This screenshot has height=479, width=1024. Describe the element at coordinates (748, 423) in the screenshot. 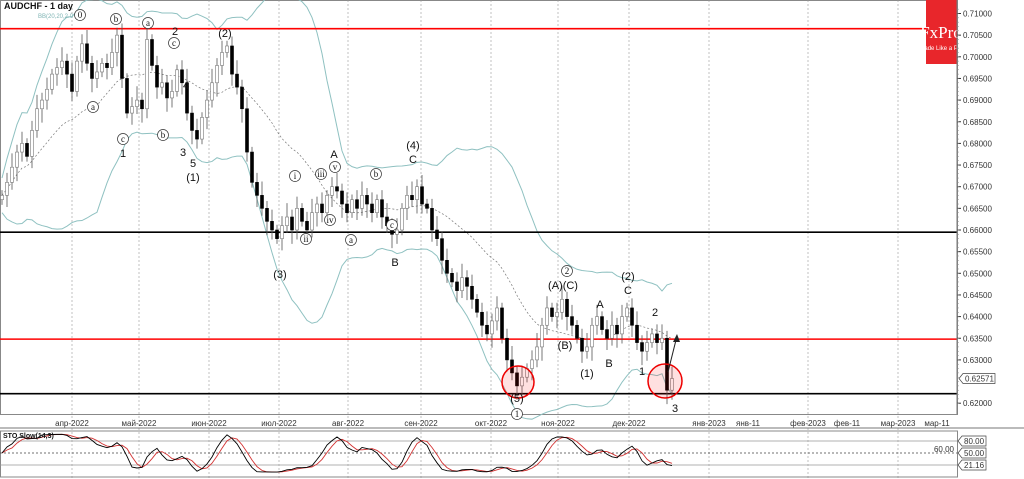

I see `x-tick-label: янв-11` at that location.